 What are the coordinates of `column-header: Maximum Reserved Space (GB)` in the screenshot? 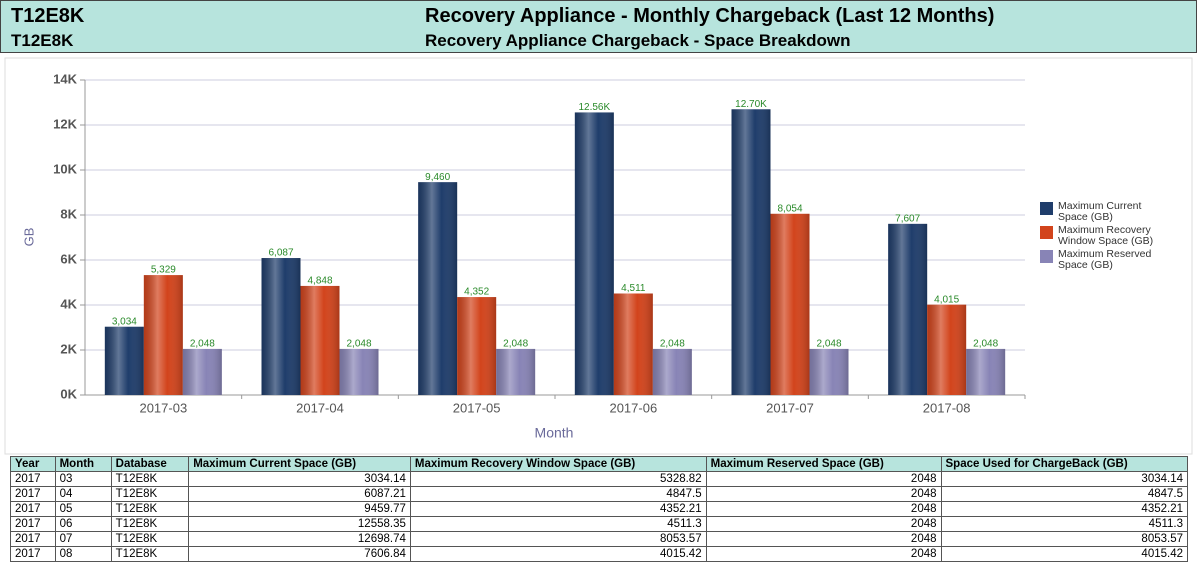 It's located at (823, 464).